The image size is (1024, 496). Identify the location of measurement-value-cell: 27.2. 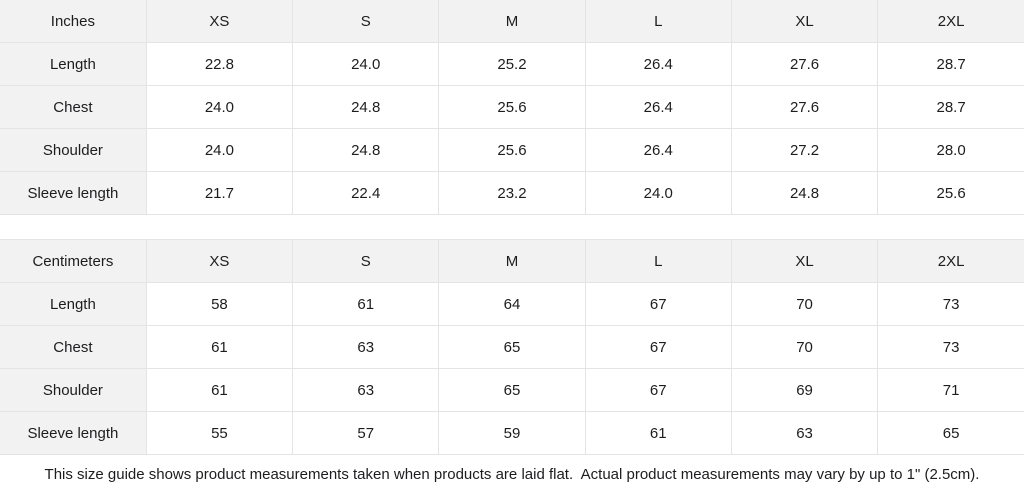
(804, 150).